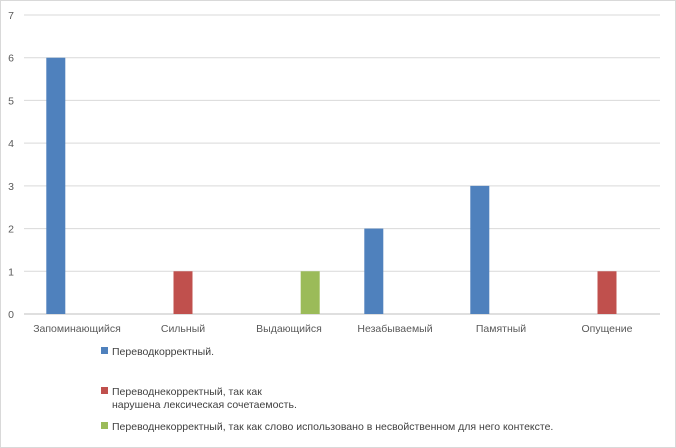 The width and height of the screenshot is (676, 448). I want to click on x-tick-label: Выдающийся, so click(289, 329).